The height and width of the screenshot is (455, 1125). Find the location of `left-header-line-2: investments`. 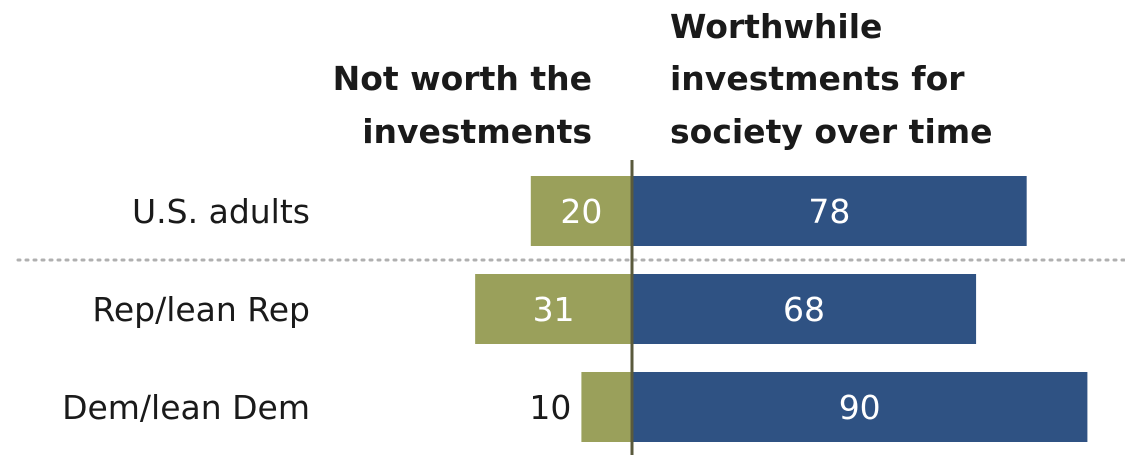

left-header-line-2: investments is located at coordinates (477, 131).